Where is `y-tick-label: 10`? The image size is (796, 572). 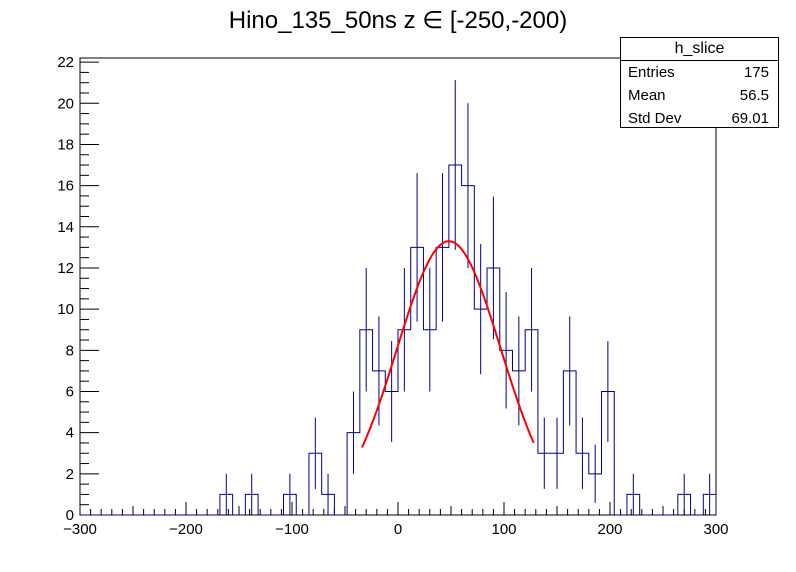 y-tick-label: 10 is located at coordinates (65, 309).